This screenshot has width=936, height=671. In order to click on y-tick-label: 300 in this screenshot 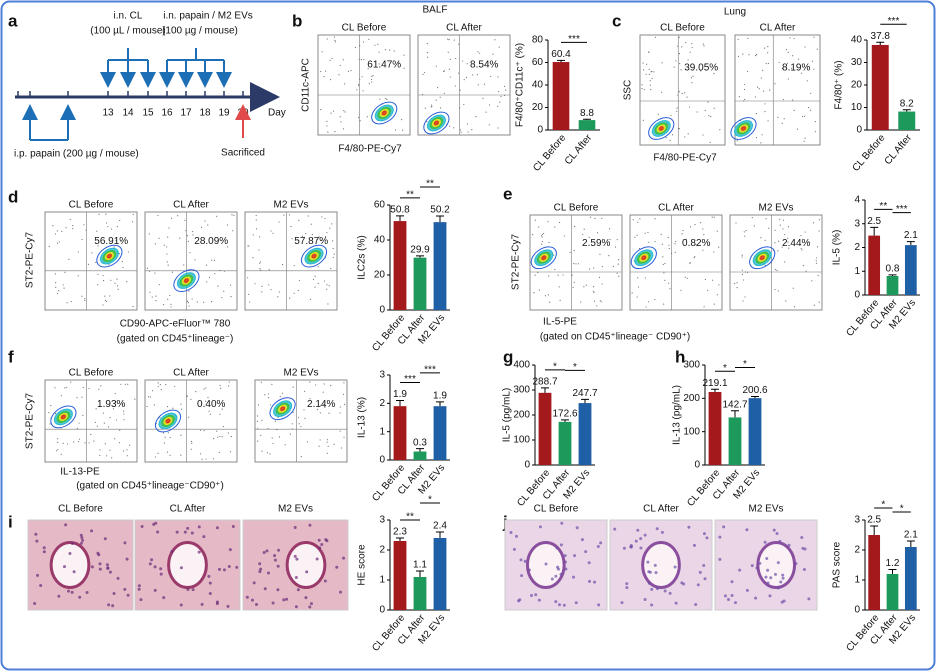, I will do `click(521, 390)`.